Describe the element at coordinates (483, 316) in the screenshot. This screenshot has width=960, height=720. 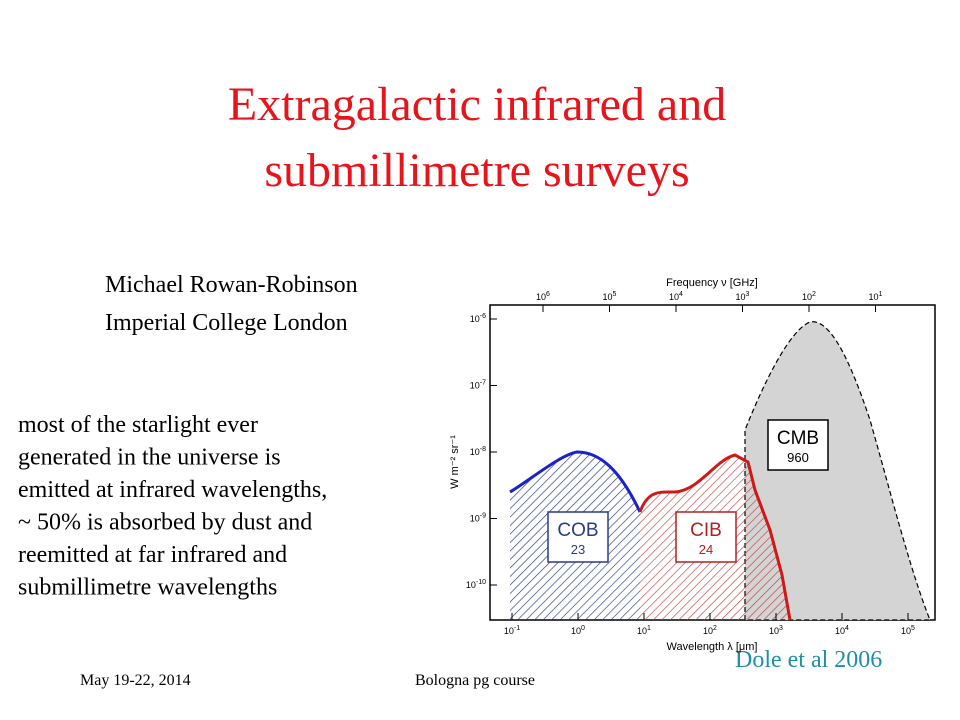
I see `tick-exponent: -6` at that location.